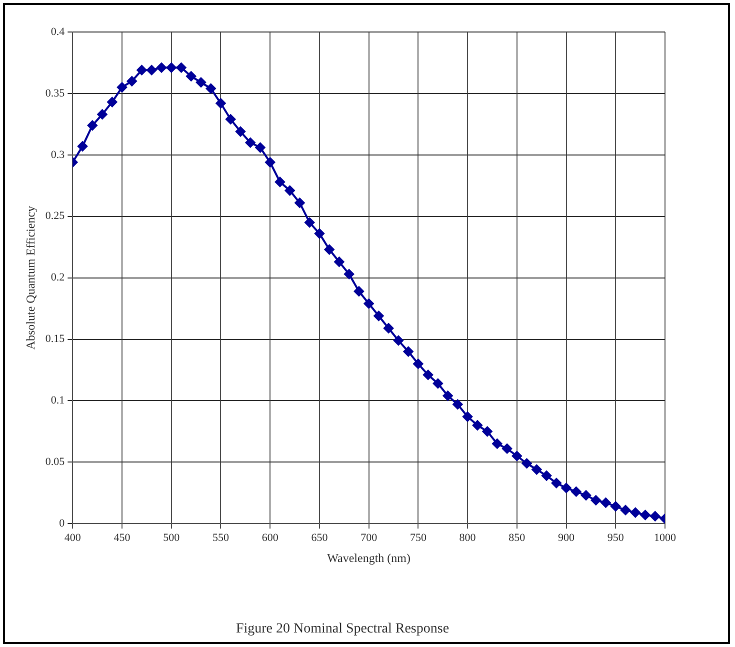 This screenshot has width=735, height=647. I want to click on x-axis-title: Wavelength (nm), so click(368, 558).